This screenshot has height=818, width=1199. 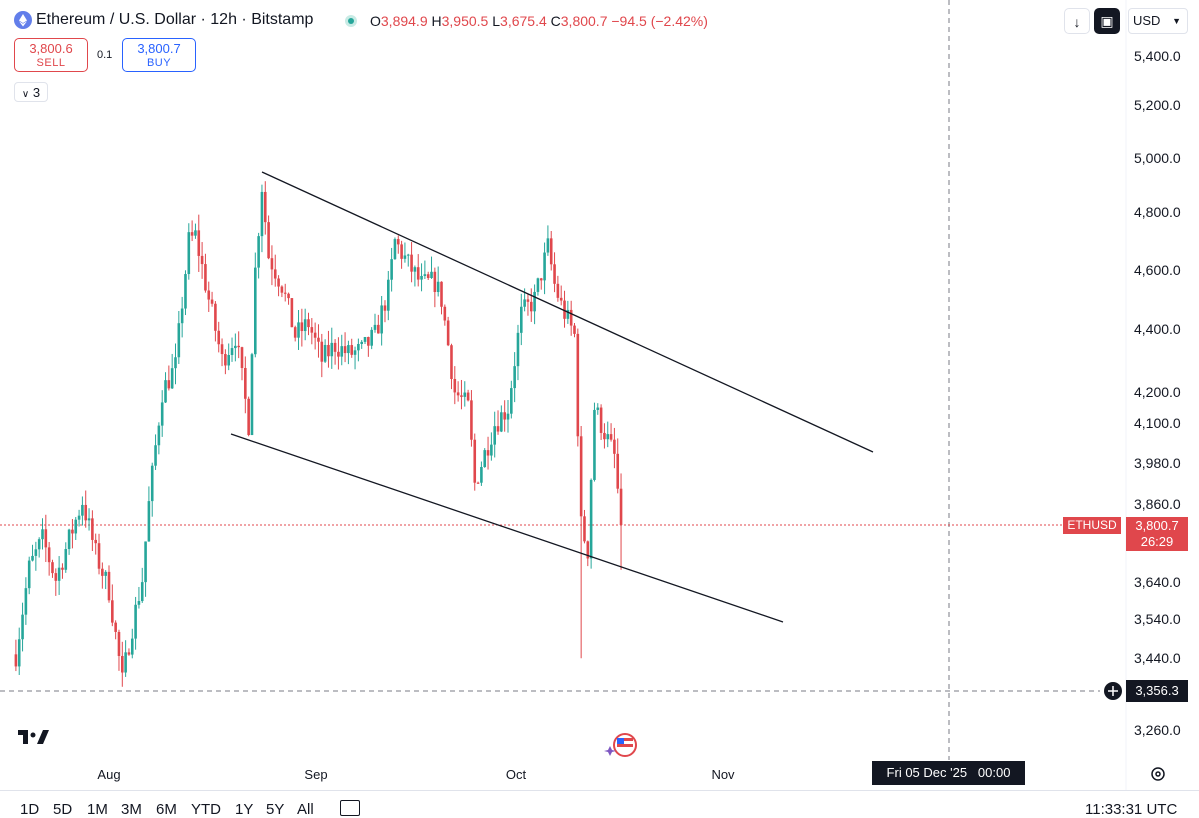 What do you see at coordinates (1131, 809) in the screenshot?
I see `utc-clock: 11:33:31 UTC` at bounding box center [1131, 809].